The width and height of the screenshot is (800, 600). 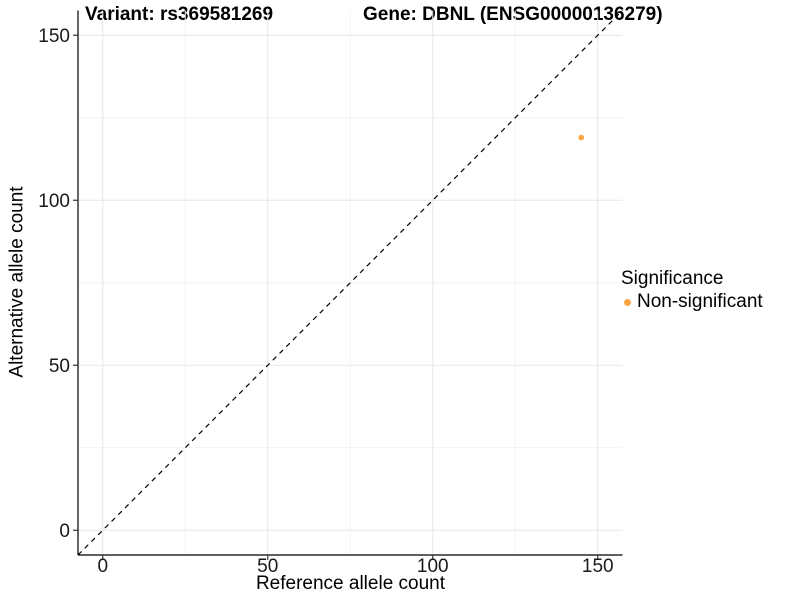 I want to click on y-tick-label: 100, so click(x=54, y=201).